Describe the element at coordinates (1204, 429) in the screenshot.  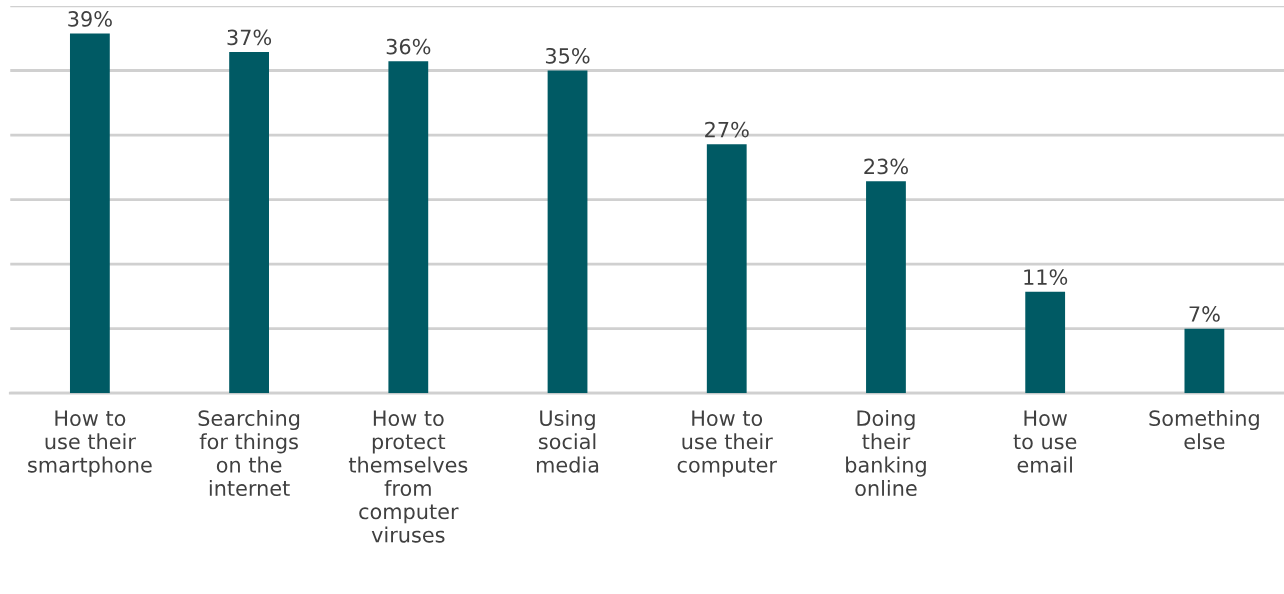
I see `x-tick-label: Something else` at that location.